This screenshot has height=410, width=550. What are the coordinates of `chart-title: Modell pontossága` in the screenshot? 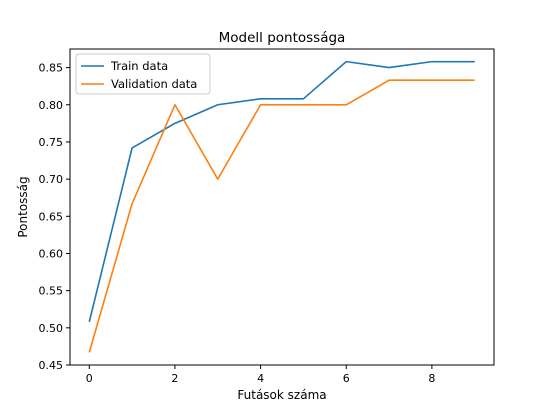 It's located at (282, 38).